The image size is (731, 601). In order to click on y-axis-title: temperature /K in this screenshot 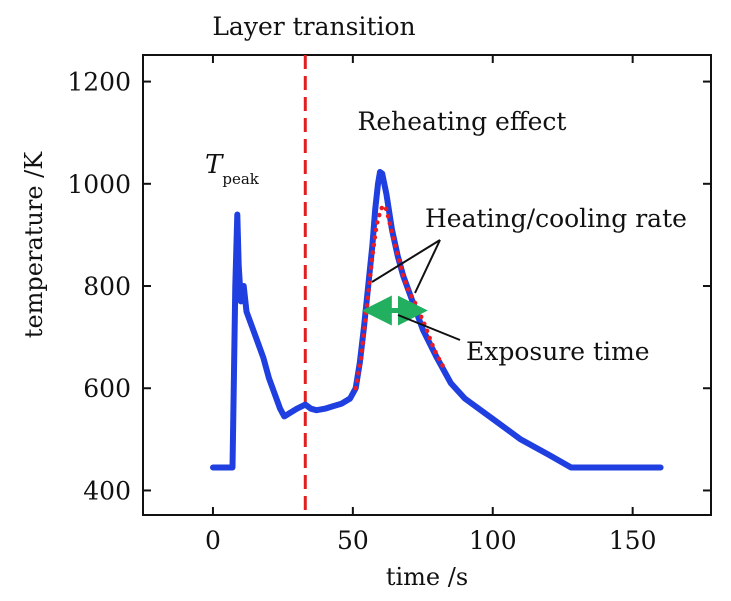, I will do `click(34, 244)`.